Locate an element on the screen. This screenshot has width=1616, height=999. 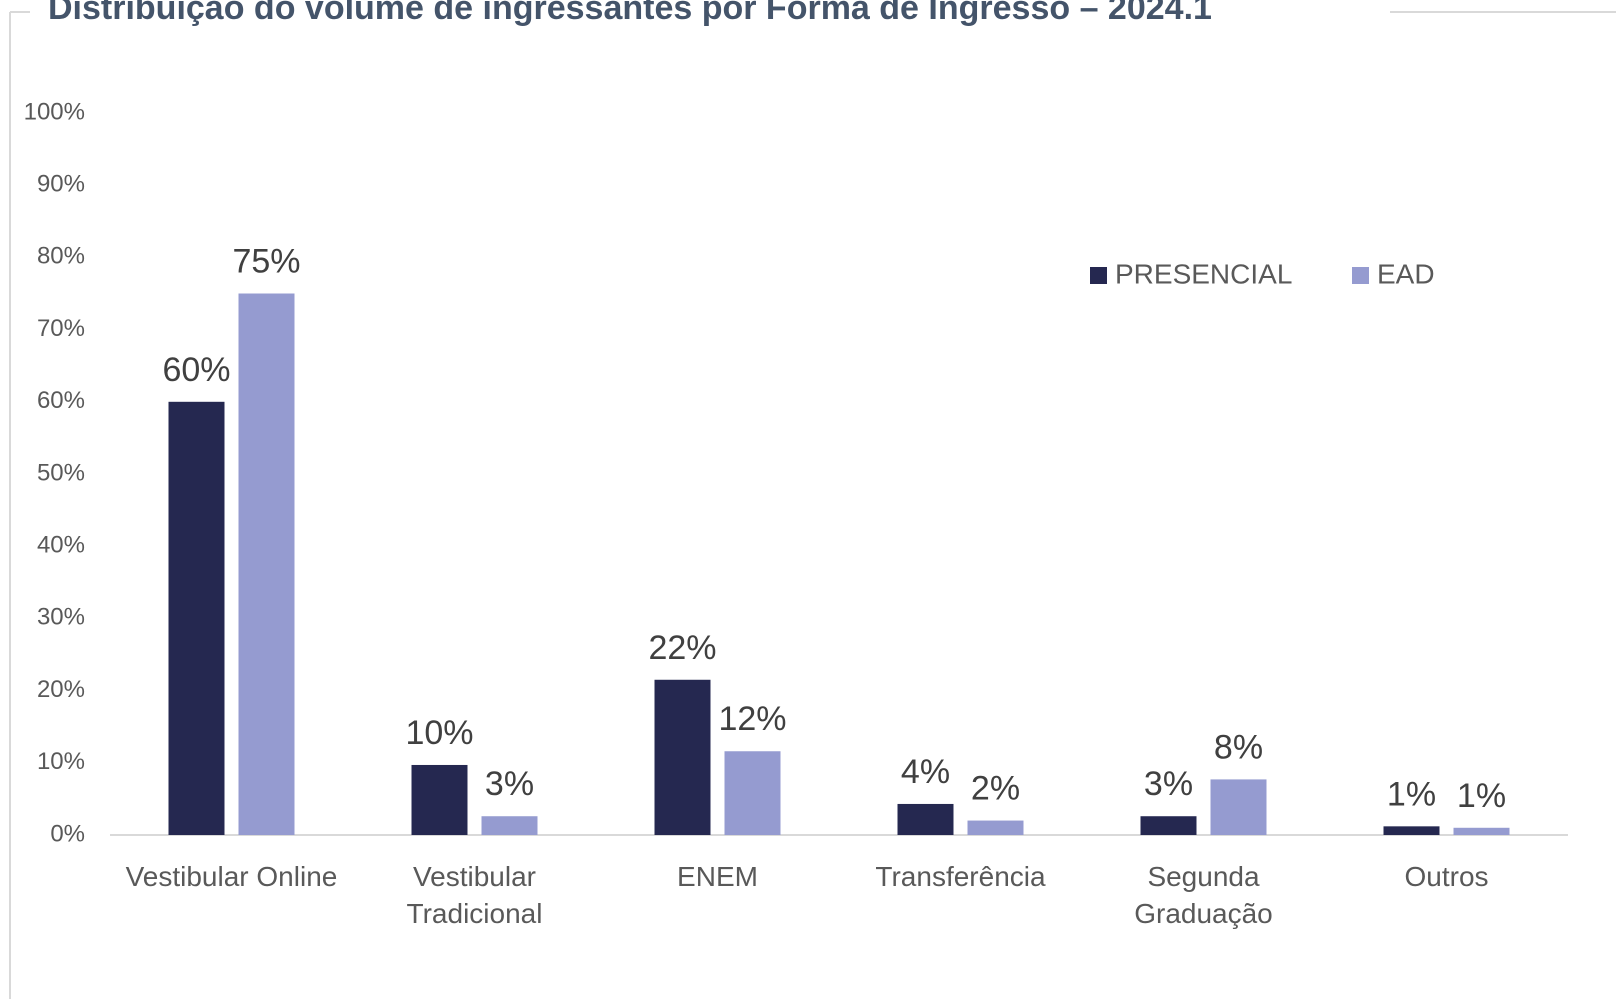
y-tick-label: 10% is located at coordinates (61, 761).